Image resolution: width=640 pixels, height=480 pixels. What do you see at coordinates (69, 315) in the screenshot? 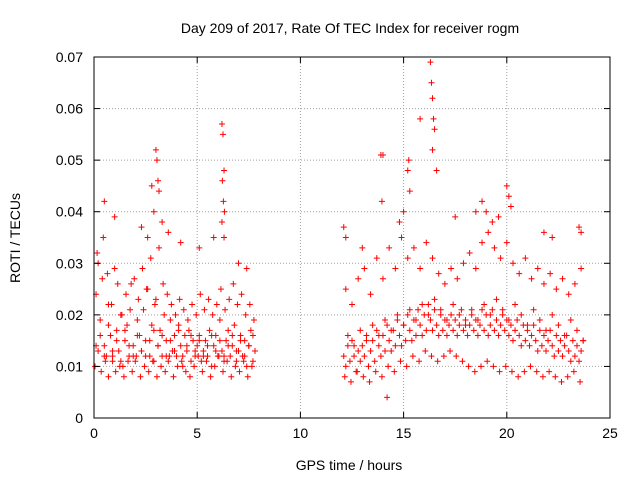
I see `y-tick-label: 0.02` at bounding box center [69, 315].